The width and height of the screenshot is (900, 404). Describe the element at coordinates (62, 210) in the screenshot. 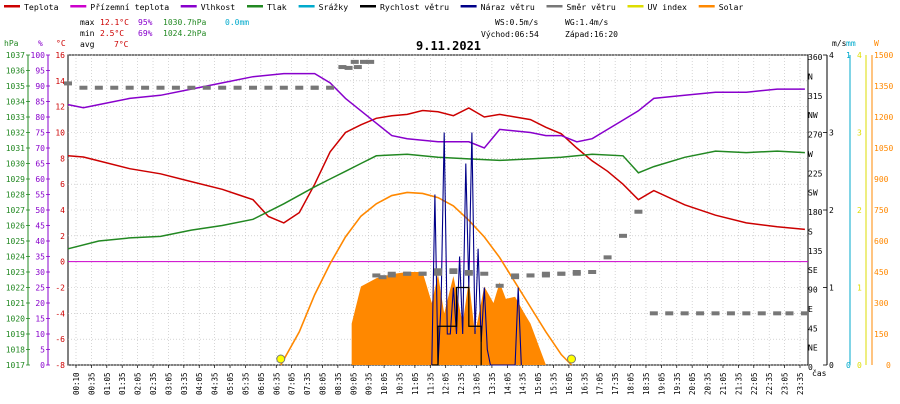

I see `celsius-tick-label: 4` at that location.